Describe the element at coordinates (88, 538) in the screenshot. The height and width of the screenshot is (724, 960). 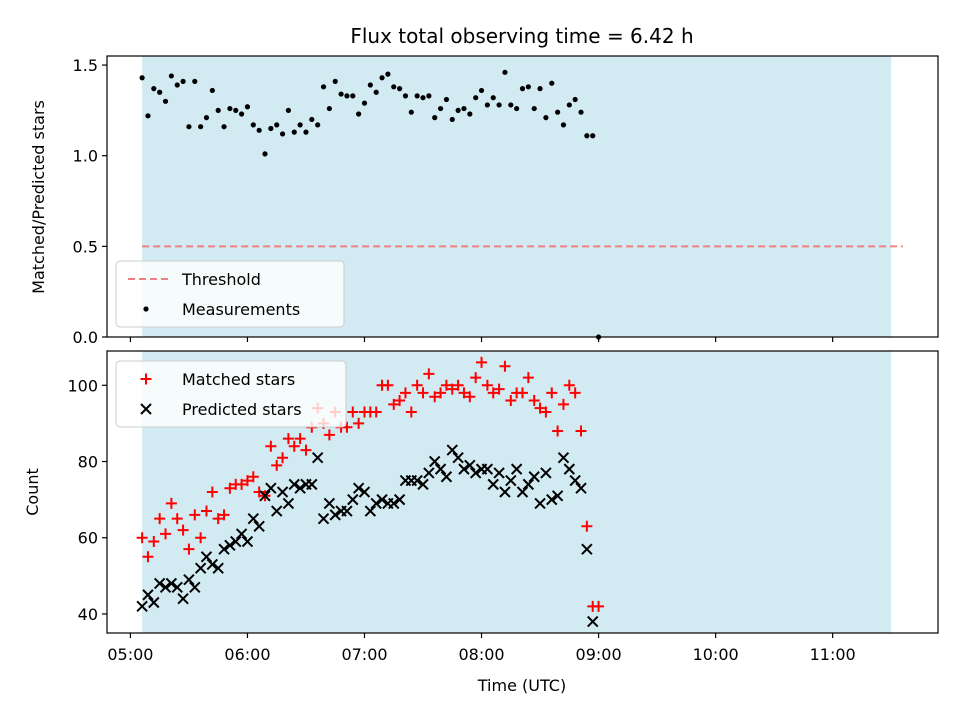
I see `y-tick-label: 60` at that location.